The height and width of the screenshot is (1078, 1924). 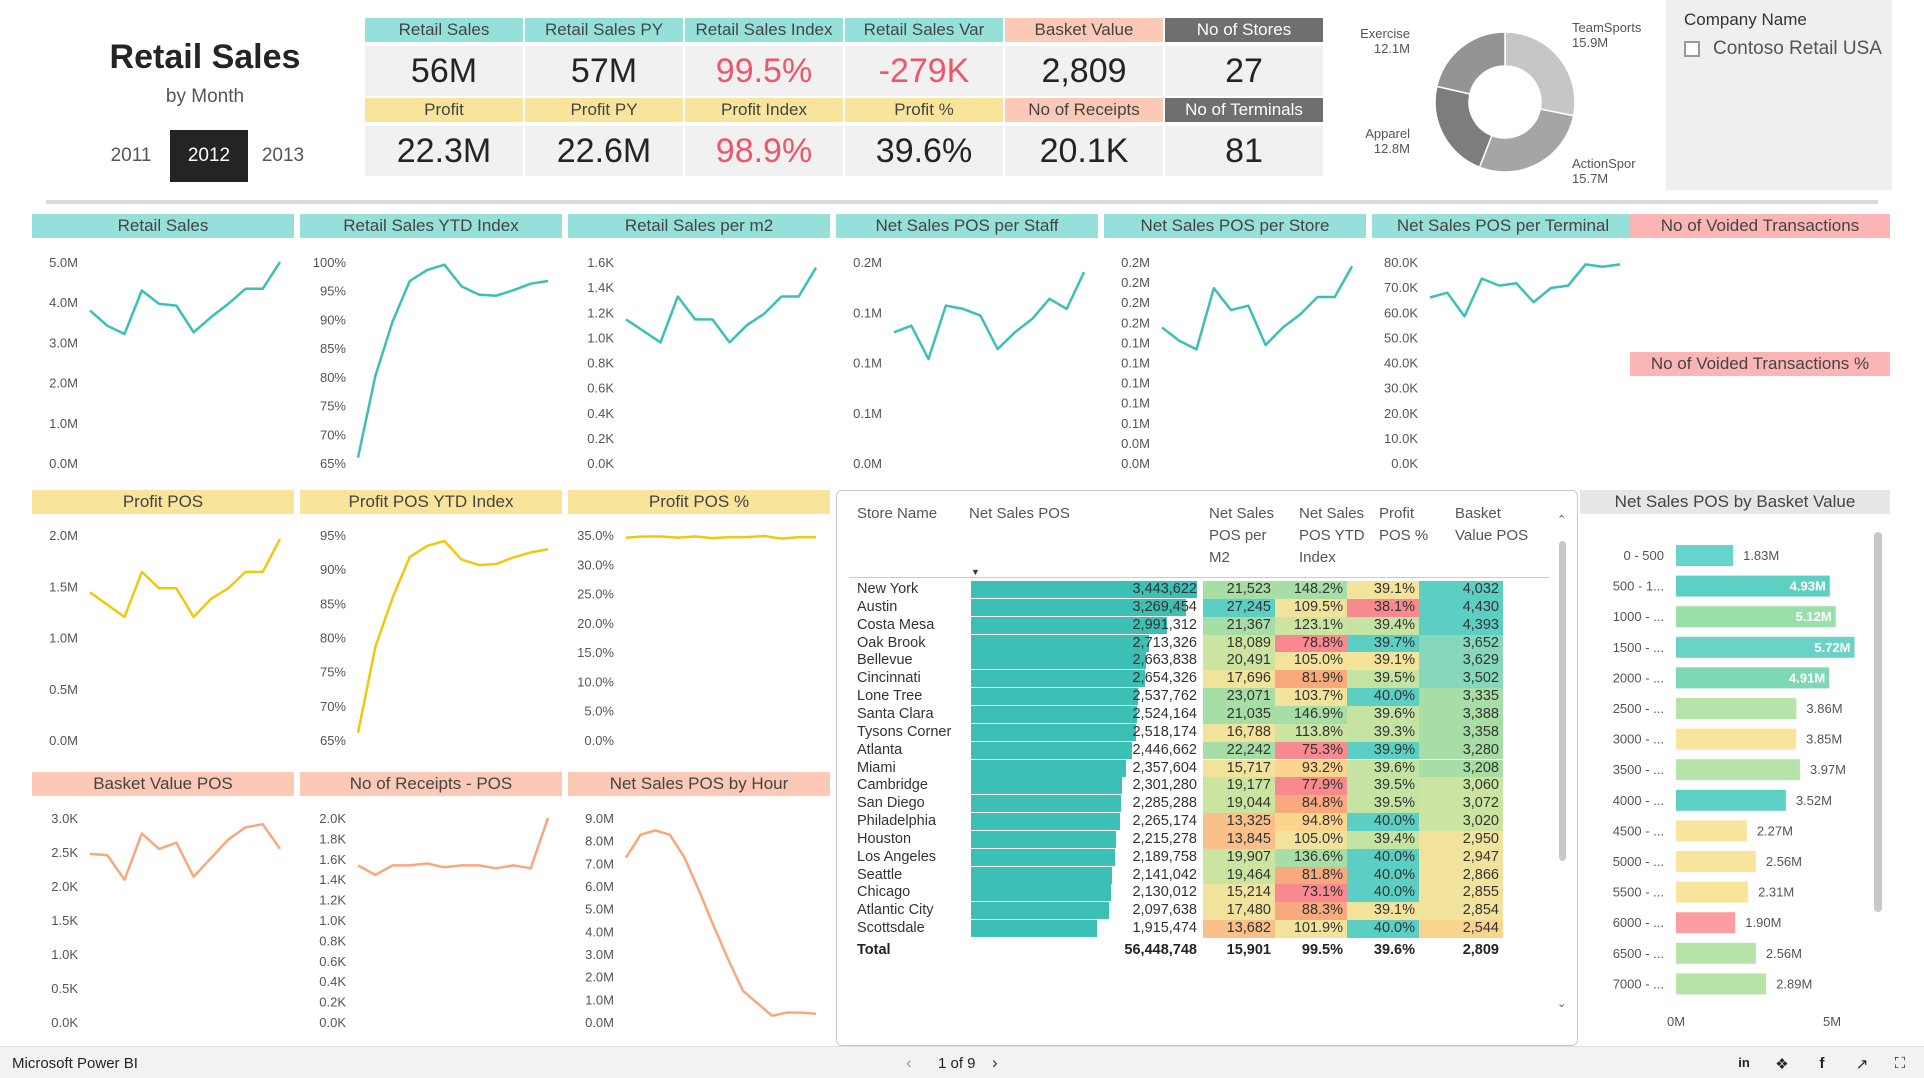 What do you see at coordinates (1209, 590) in the screenshot?
I see `table-row: New York 3,443,622 21,523 148.2% 39.1% 4,032` at bounding box center [1209, 590].